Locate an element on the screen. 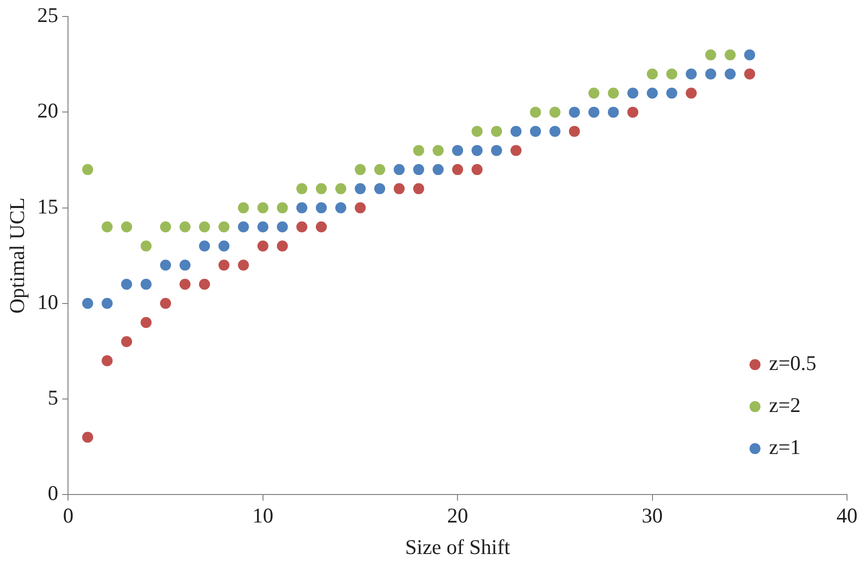 Image resolution: width=865 pixels, height=567 pixels. y-tick-label: 10 is located at coordinates (47, 302).